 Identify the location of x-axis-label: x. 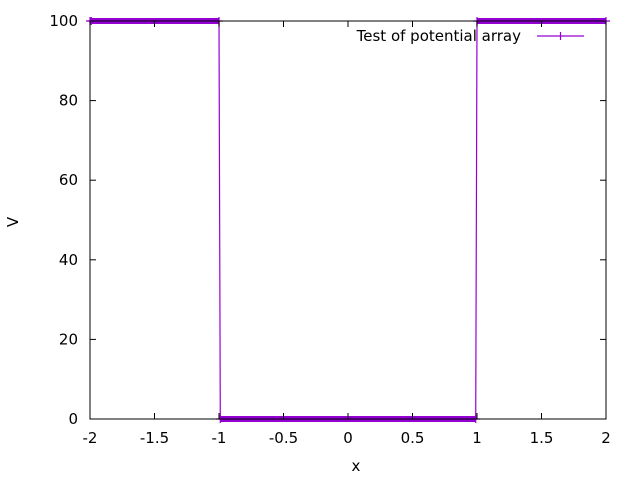
(356, 466).